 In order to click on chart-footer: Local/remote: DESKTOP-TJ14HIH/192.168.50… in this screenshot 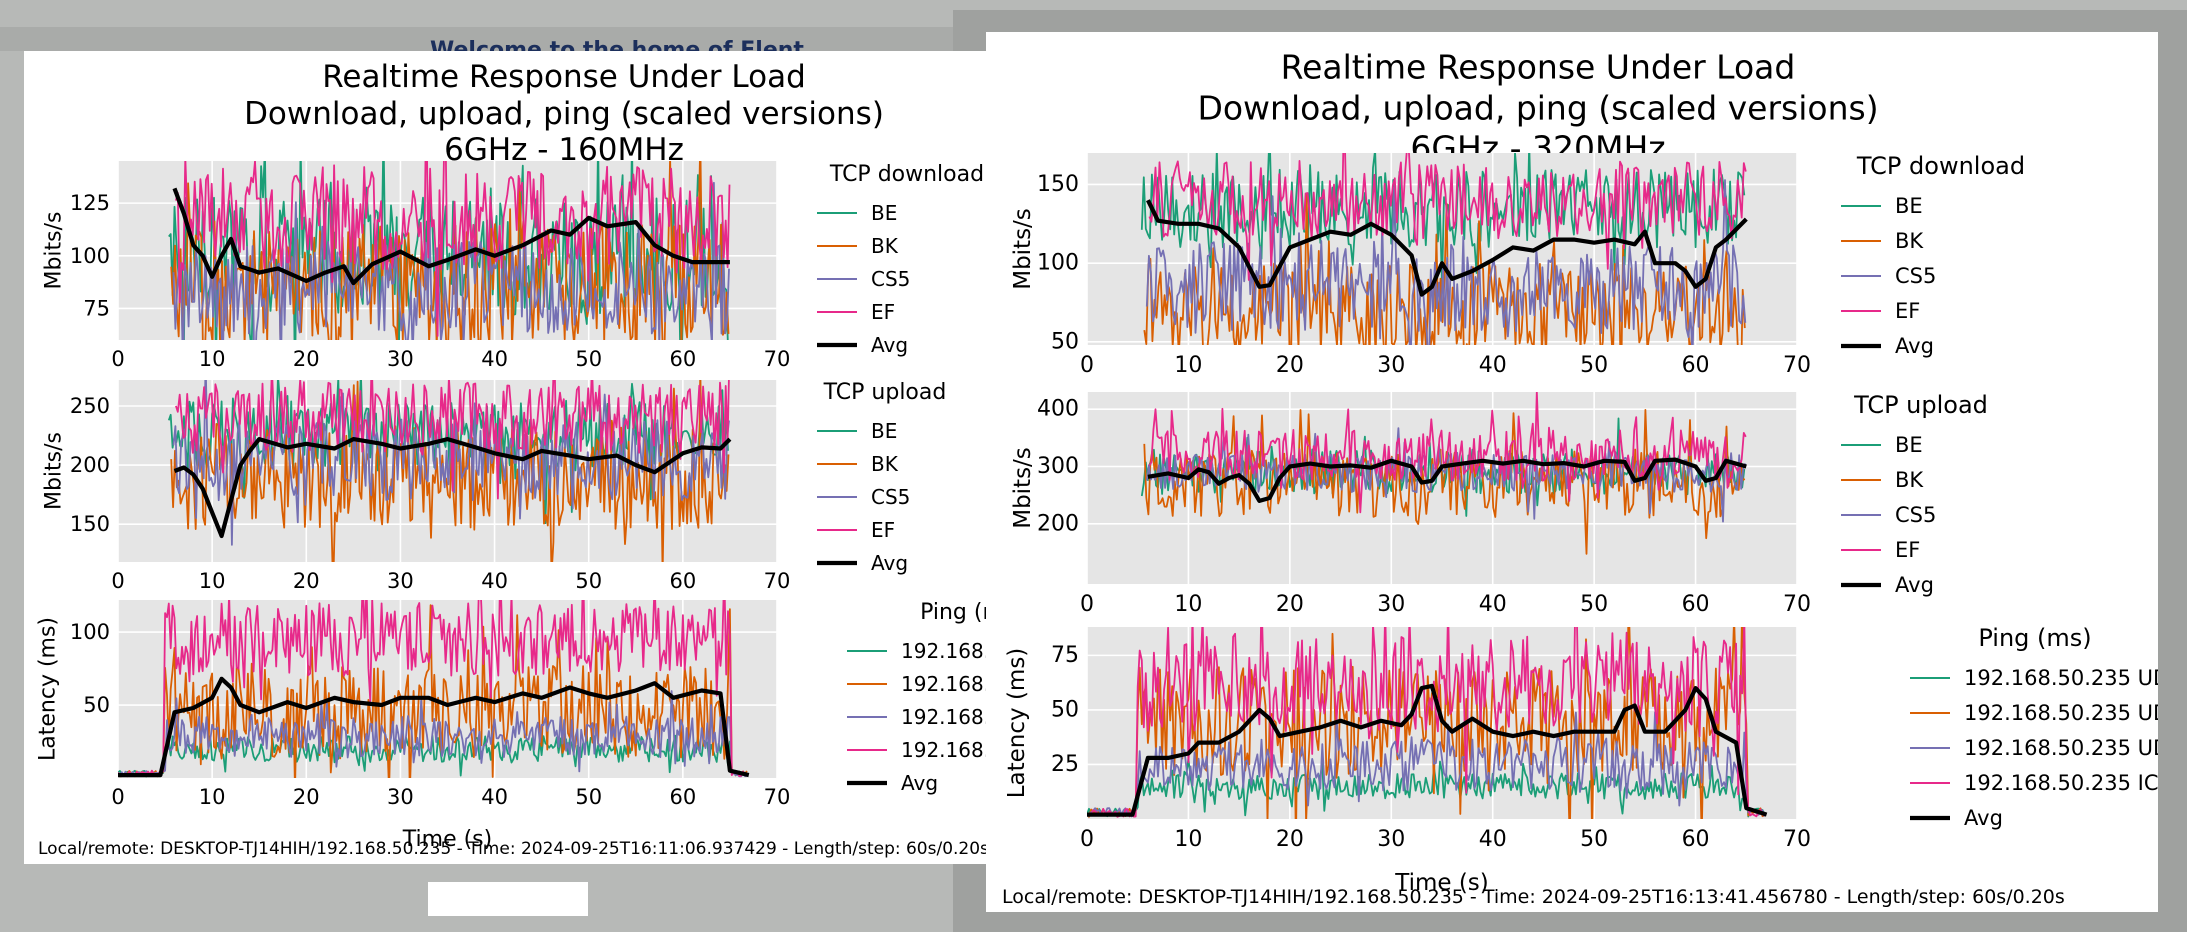, I will do `click(513, 849)`.